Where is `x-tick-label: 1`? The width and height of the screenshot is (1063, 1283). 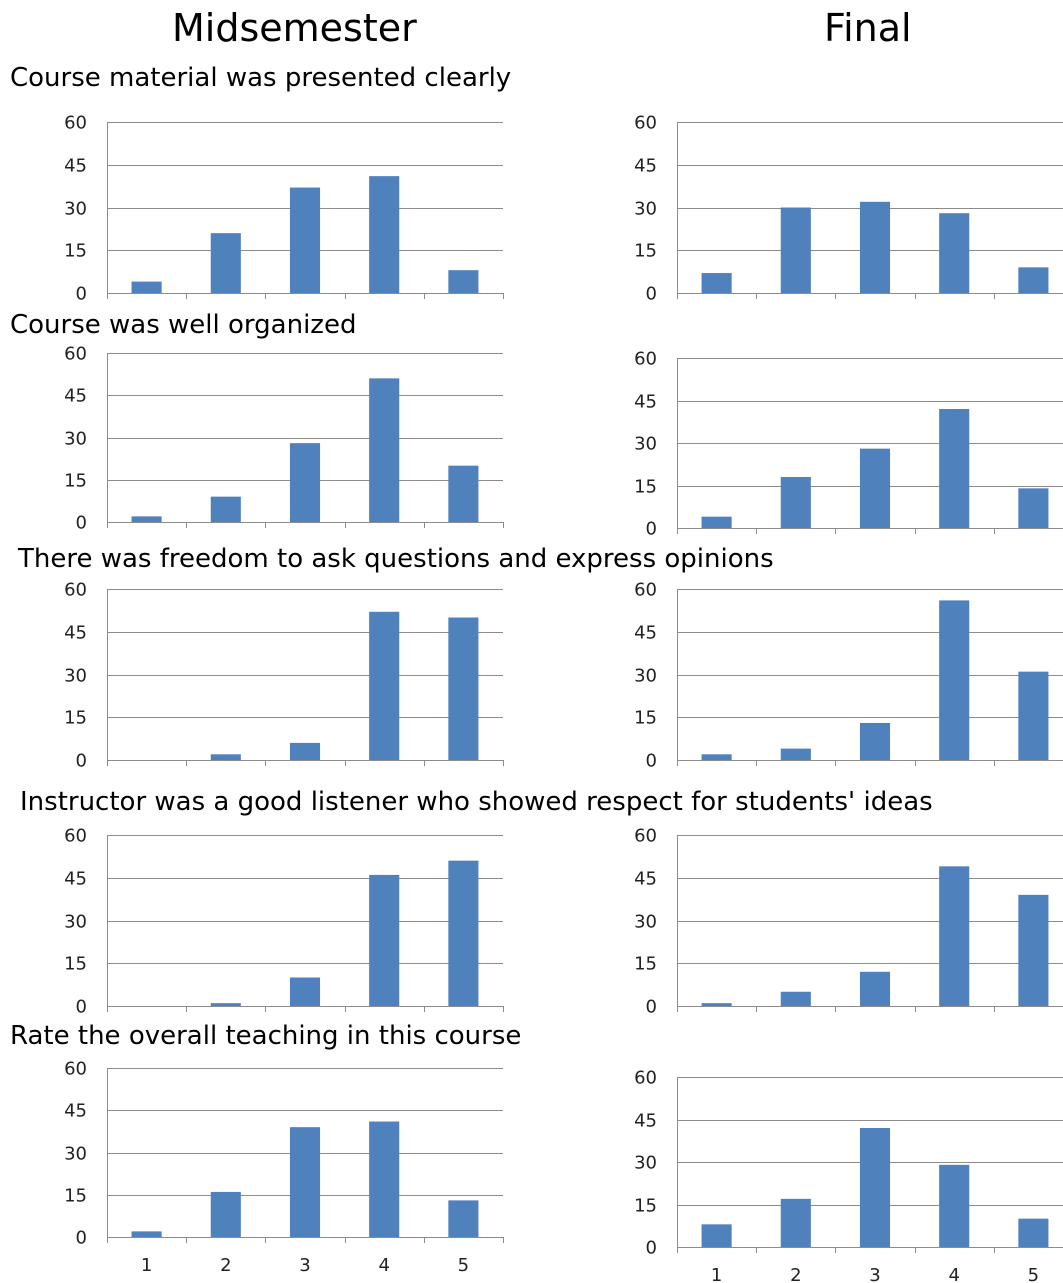
x-tick-label: 1 is located at coordinates (146, 1265).